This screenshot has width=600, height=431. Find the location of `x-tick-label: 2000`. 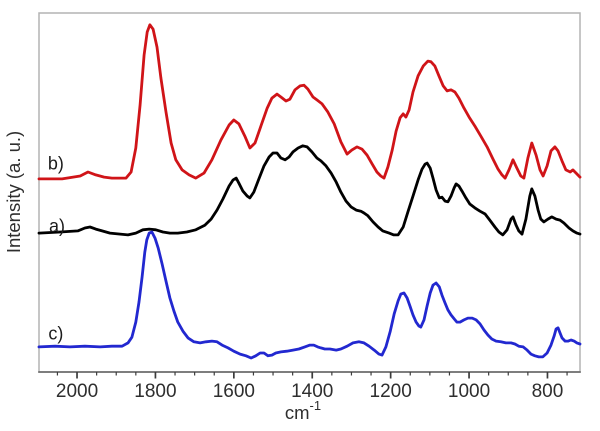

x-tick-label: 2000 is located at coordinates (77, 391).